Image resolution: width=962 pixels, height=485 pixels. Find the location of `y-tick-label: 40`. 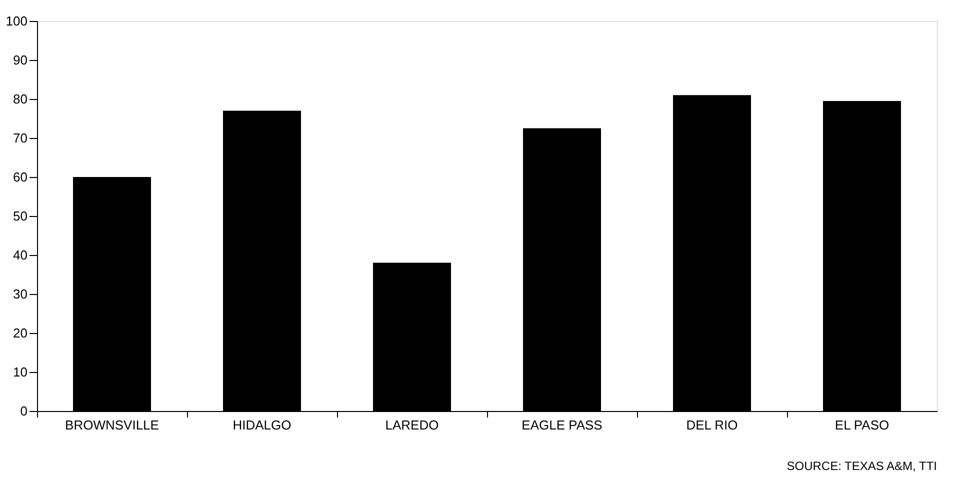

y-tick-label: 40 is located at coordinates (20, 255).